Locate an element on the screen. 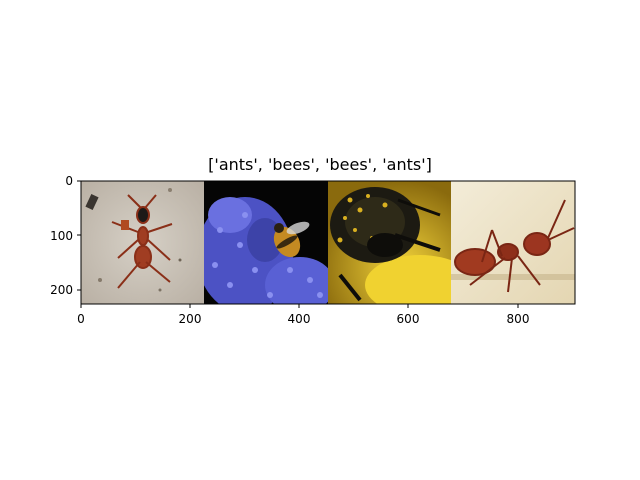 The width and height of the screenshot is (640, 480). panel-ant-cream is located at coordinates (513, 242).